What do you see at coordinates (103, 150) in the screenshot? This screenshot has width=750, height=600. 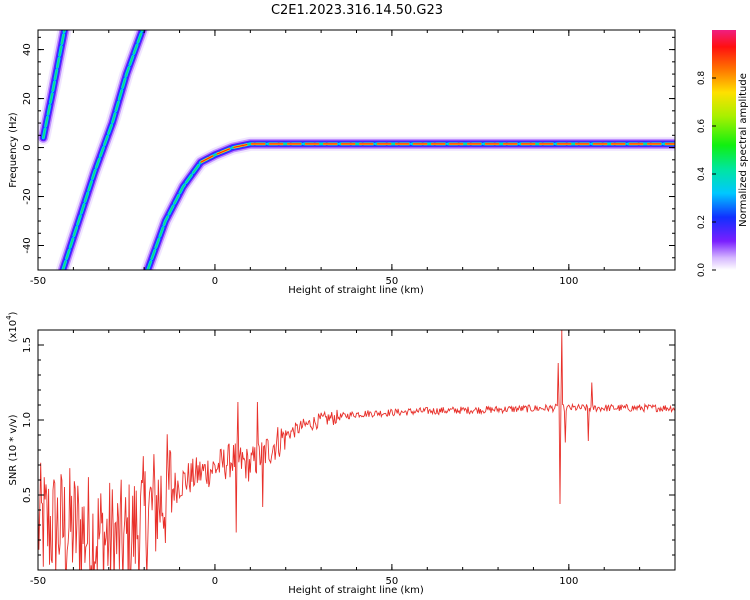 I see `spectrogram-trace-alias-middle` at bounding box center [103, 150].